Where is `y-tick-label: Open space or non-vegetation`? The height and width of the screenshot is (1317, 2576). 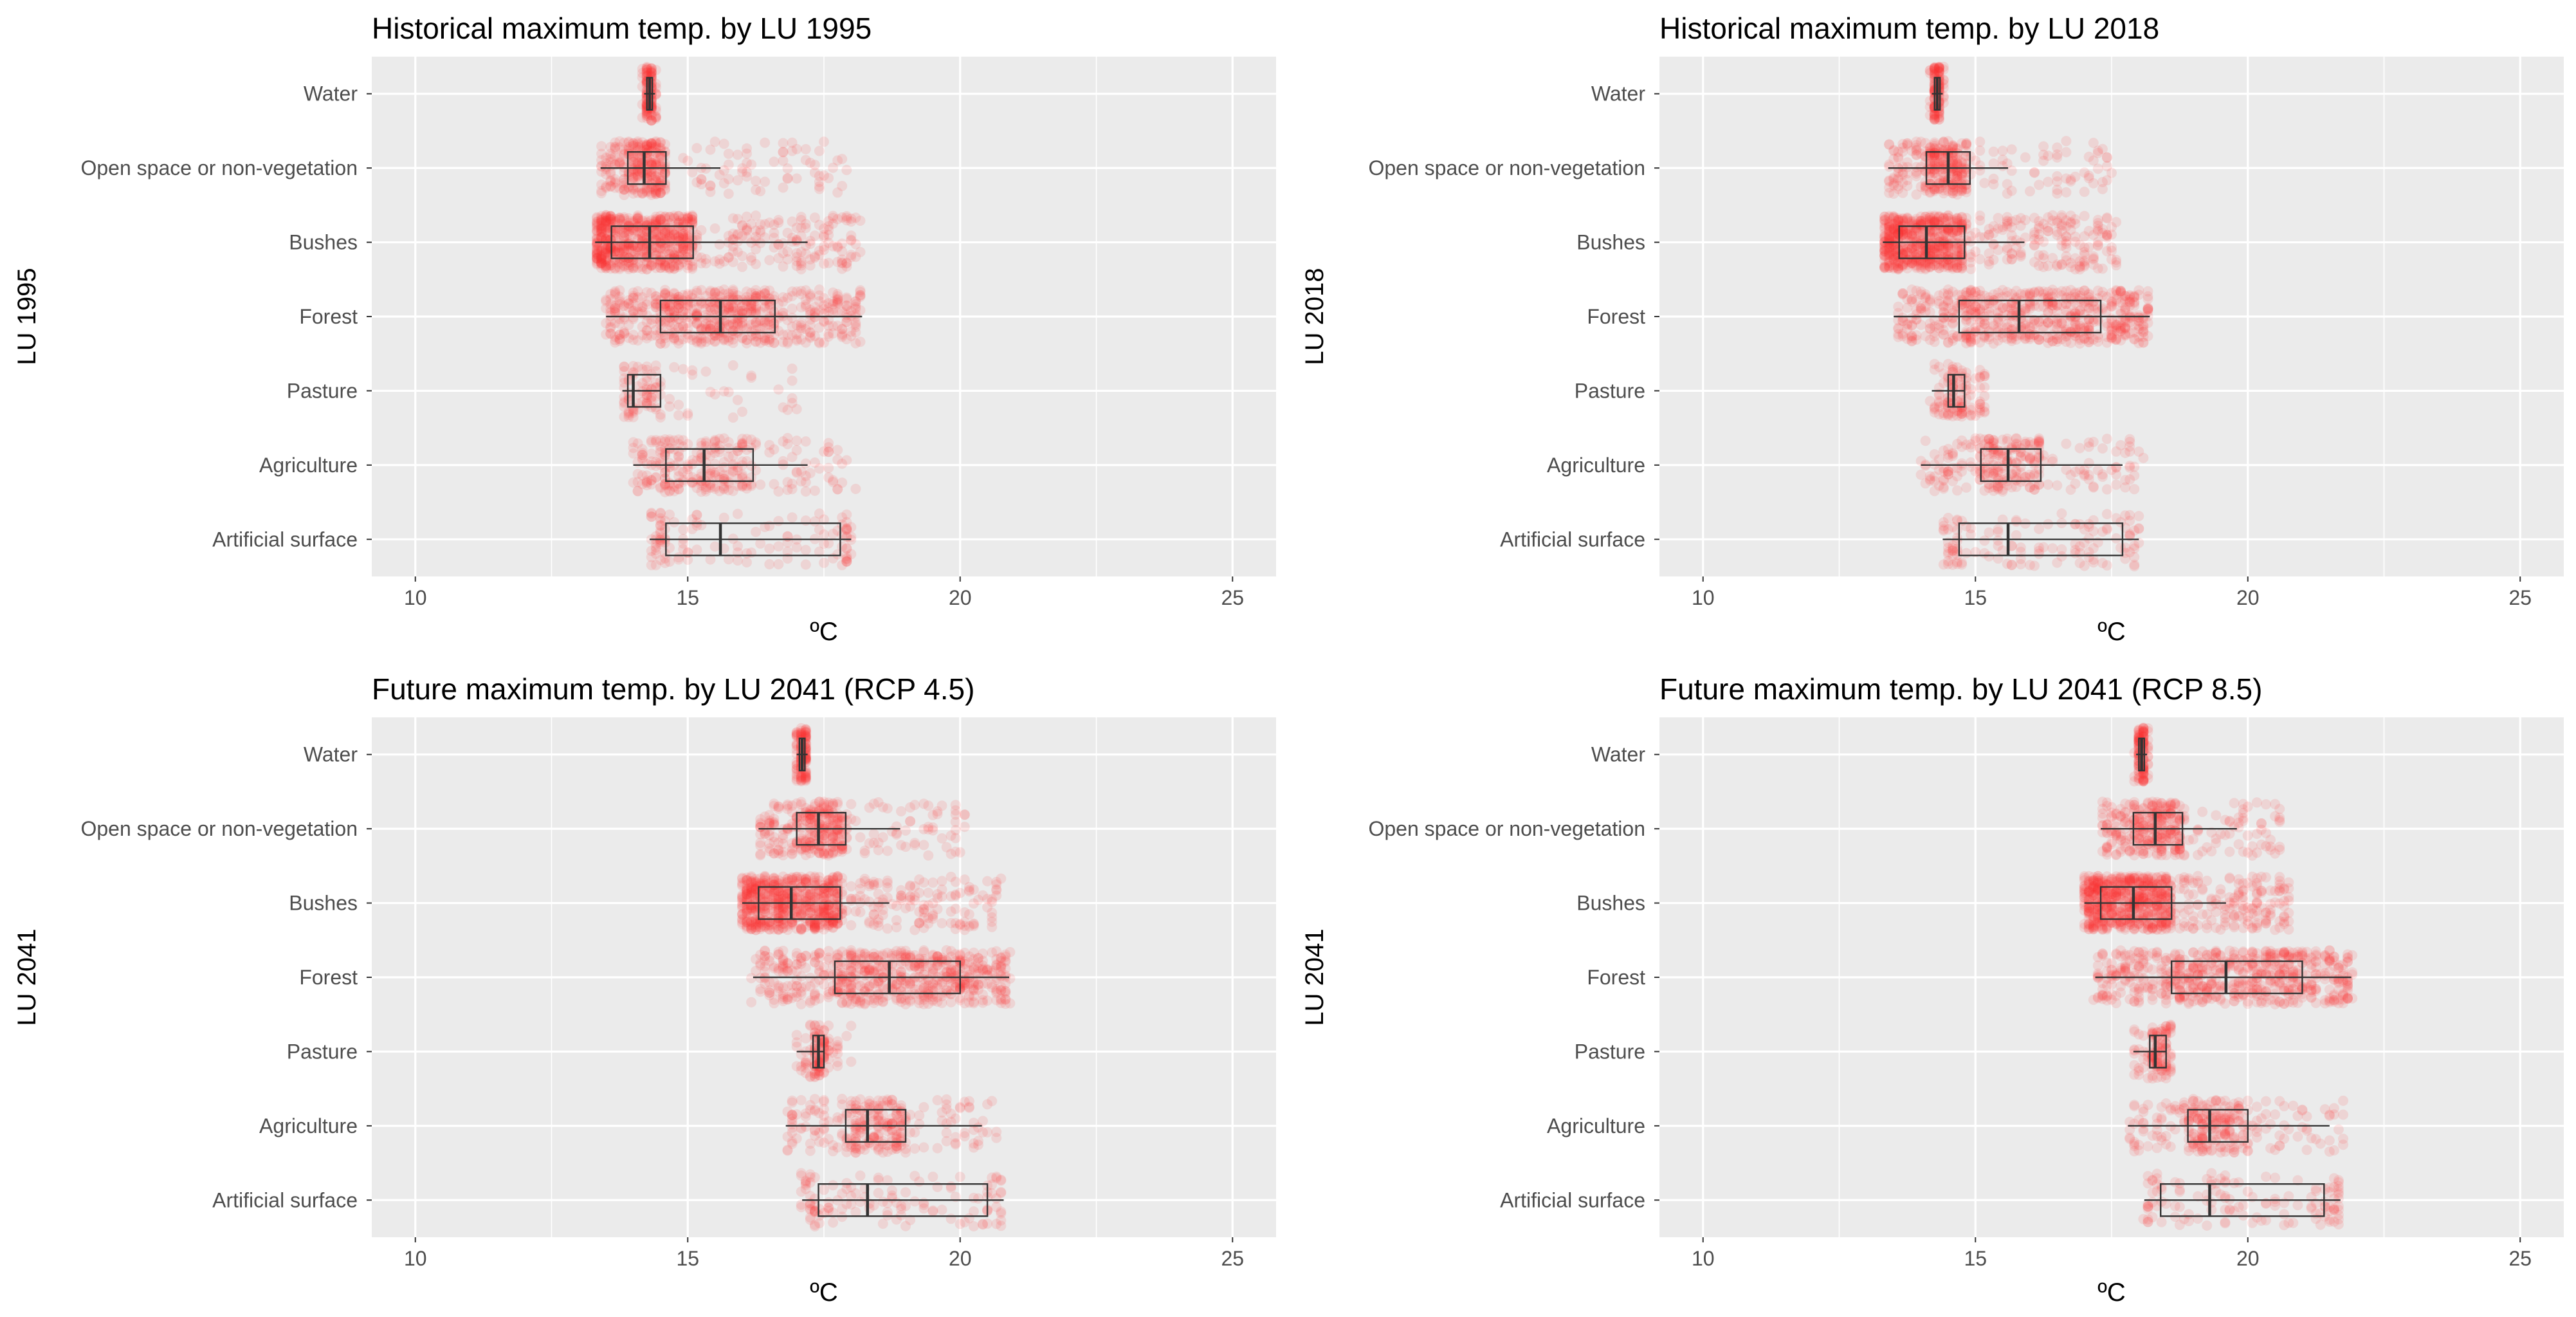
y-tick-label: Open space or non-vegetation is located at coordinates (219, 168).